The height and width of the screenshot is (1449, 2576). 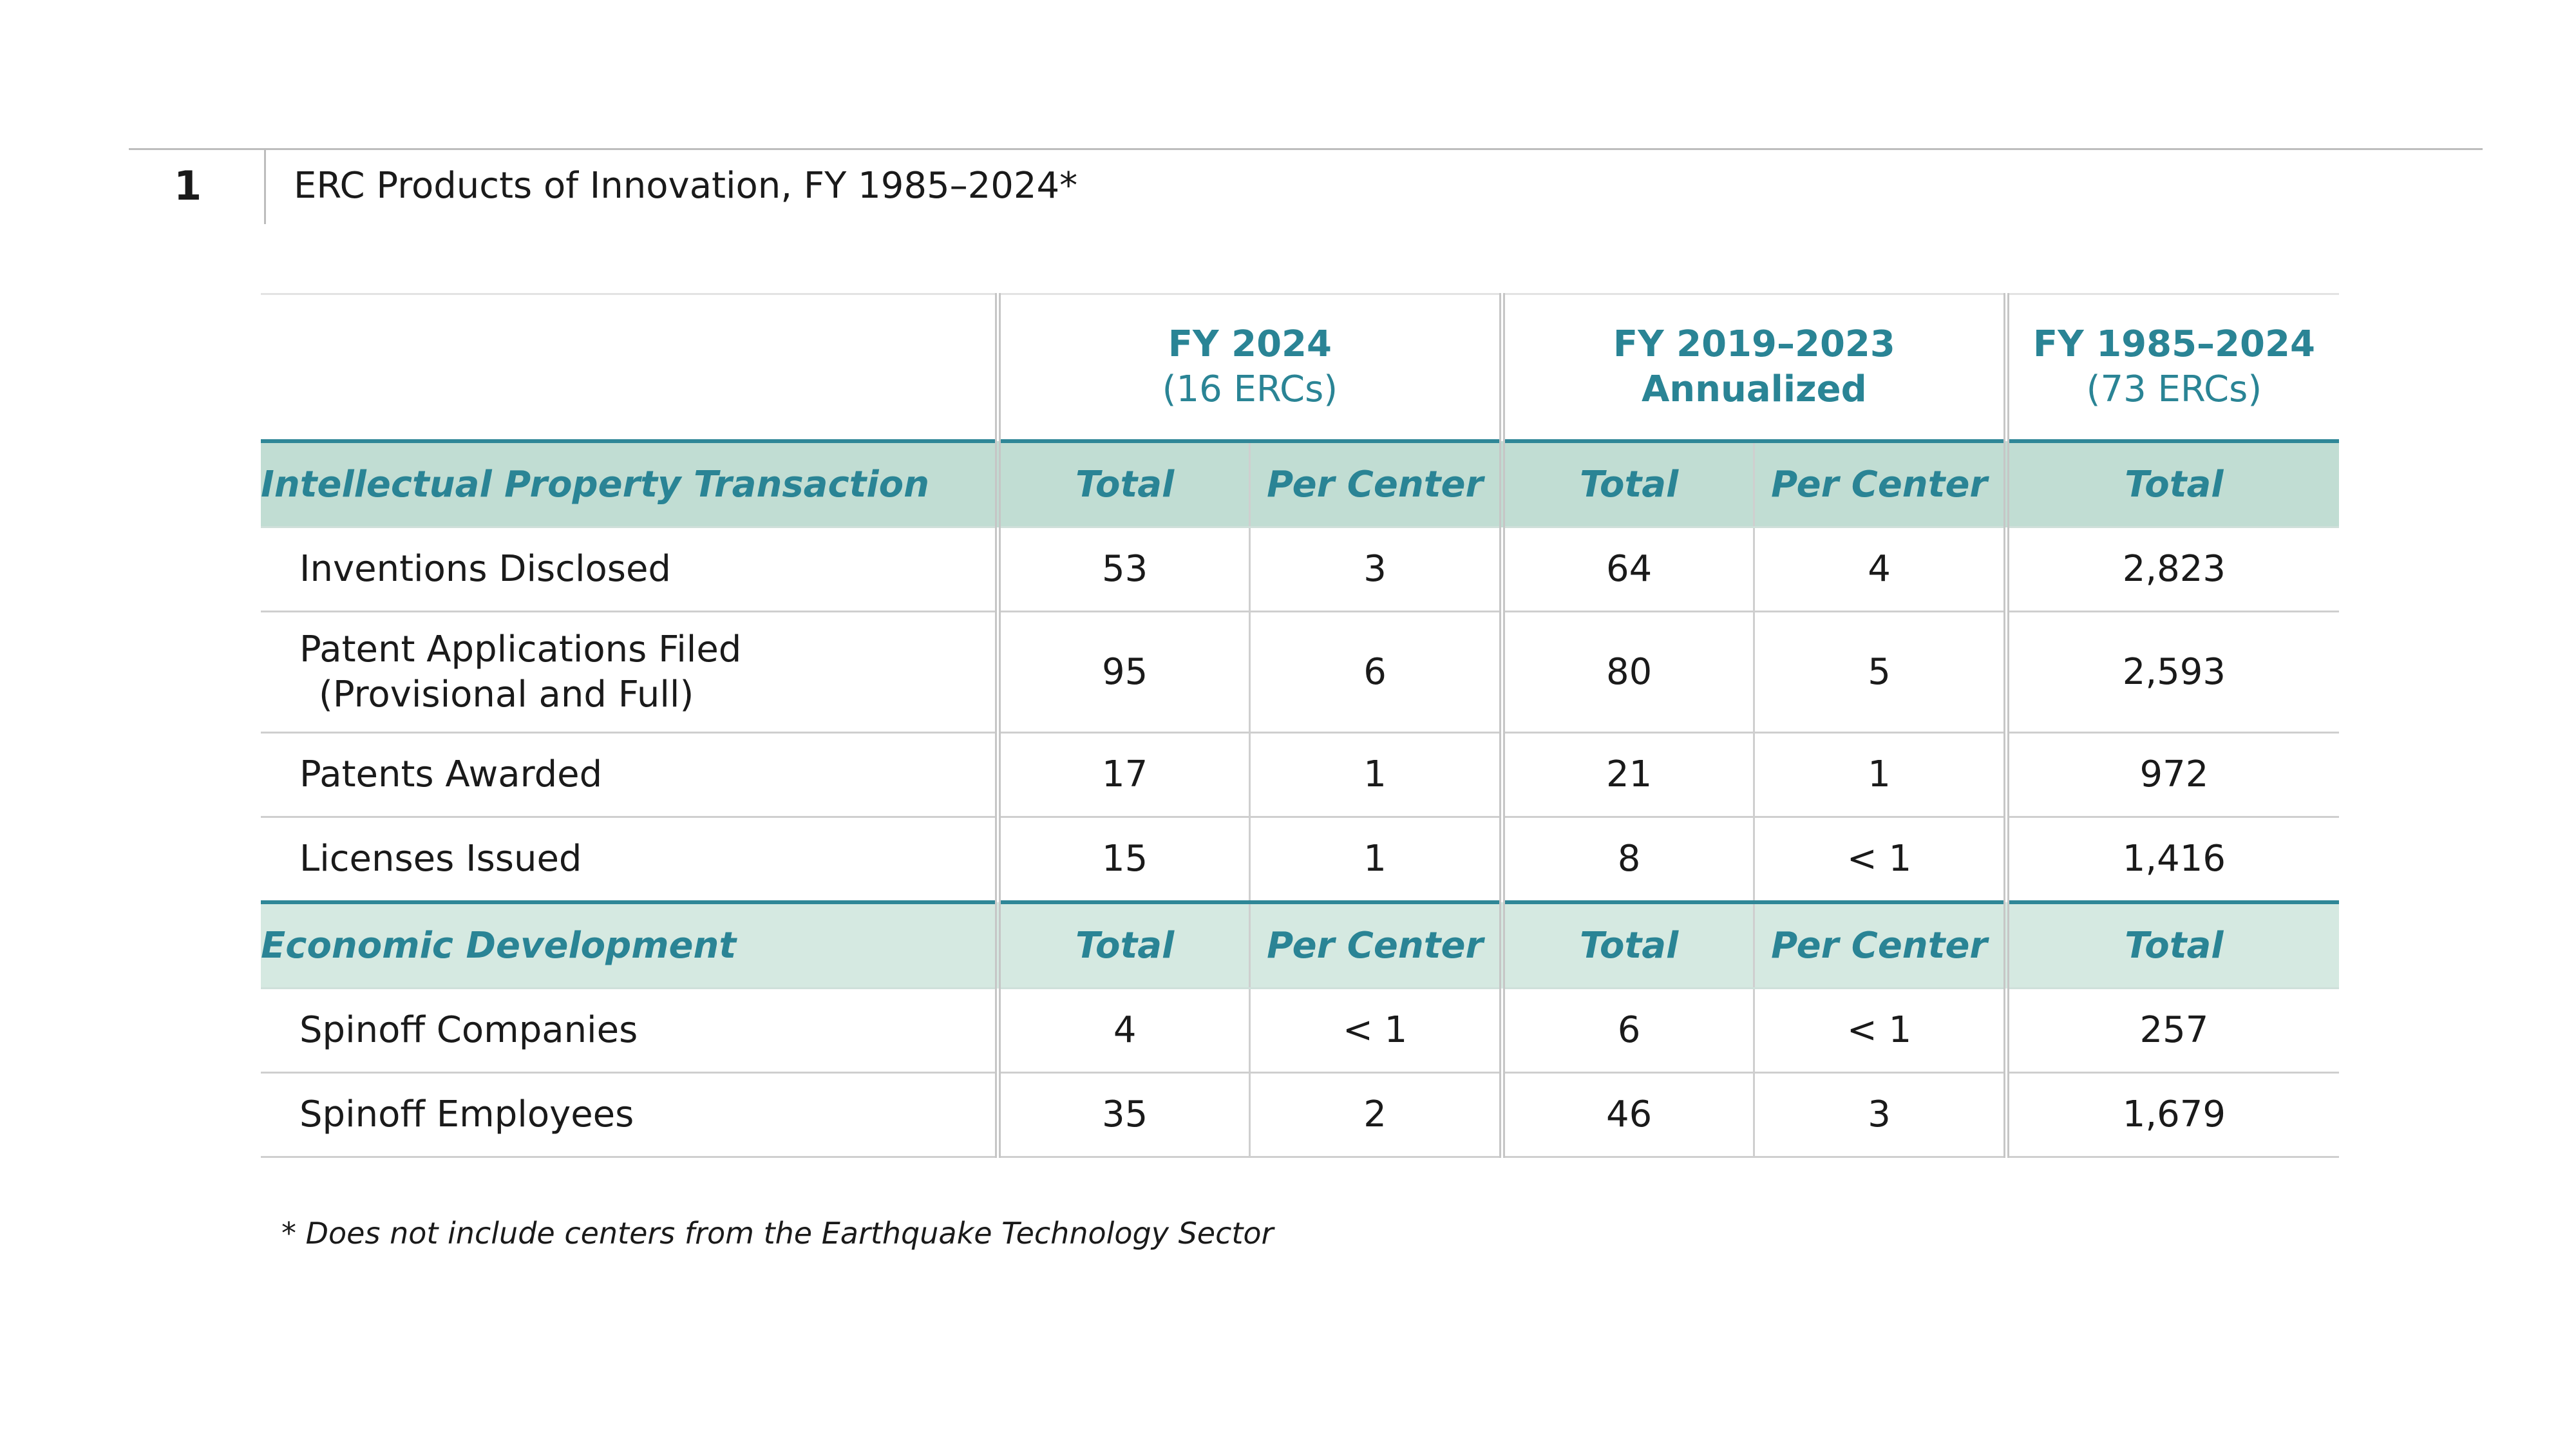 I want to click on column-group-fy2019-2023: FY 2019–2023 Annualized, so click(x=1753, y=367).